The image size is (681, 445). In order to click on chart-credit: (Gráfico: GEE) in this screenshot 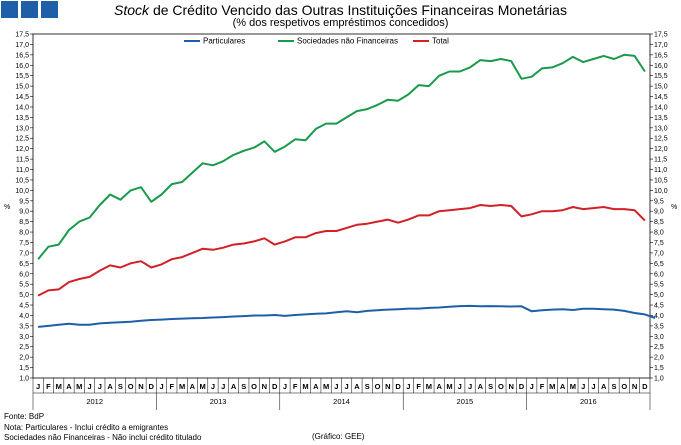, I will do `click(338, 436)`.